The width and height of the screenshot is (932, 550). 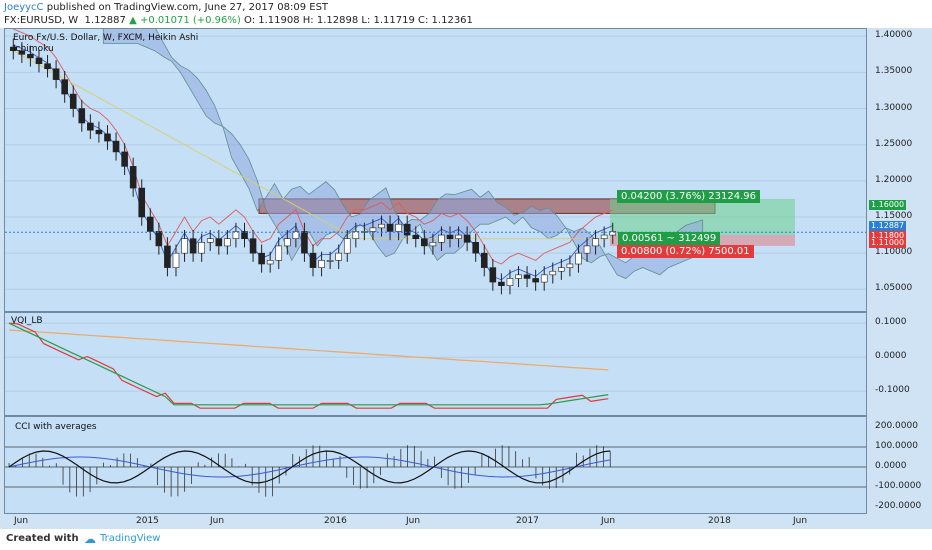 What do you see at coordinates (669, 238) in the screenshot?
I see `midpoint-box: 0.00561 ~ 312499` at bounding box center [669, 238].